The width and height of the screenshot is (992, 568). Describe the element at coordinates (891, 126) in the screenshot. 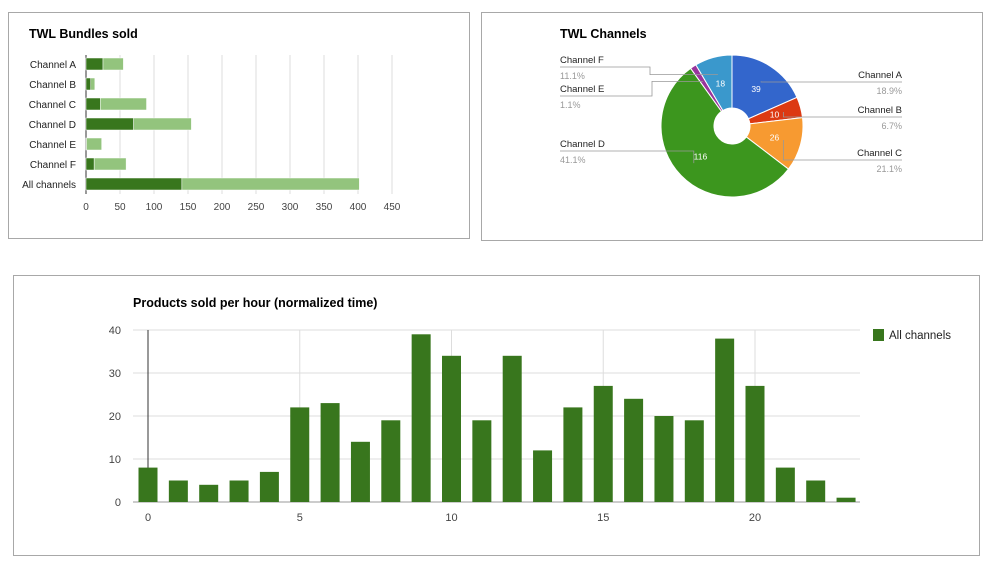

I see `slice-percent: 6.7%` at that location.